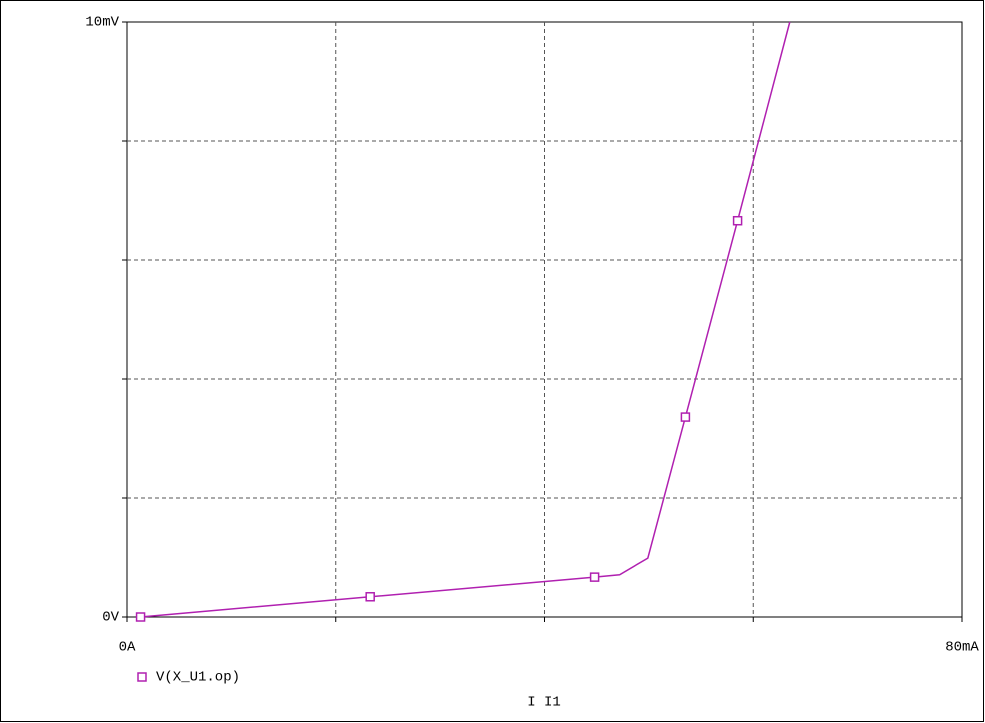  What do you see at coordinates (544, 703) in the screenshot?
I see `x-axis-label: I I1` at bounding box center [544, 703].